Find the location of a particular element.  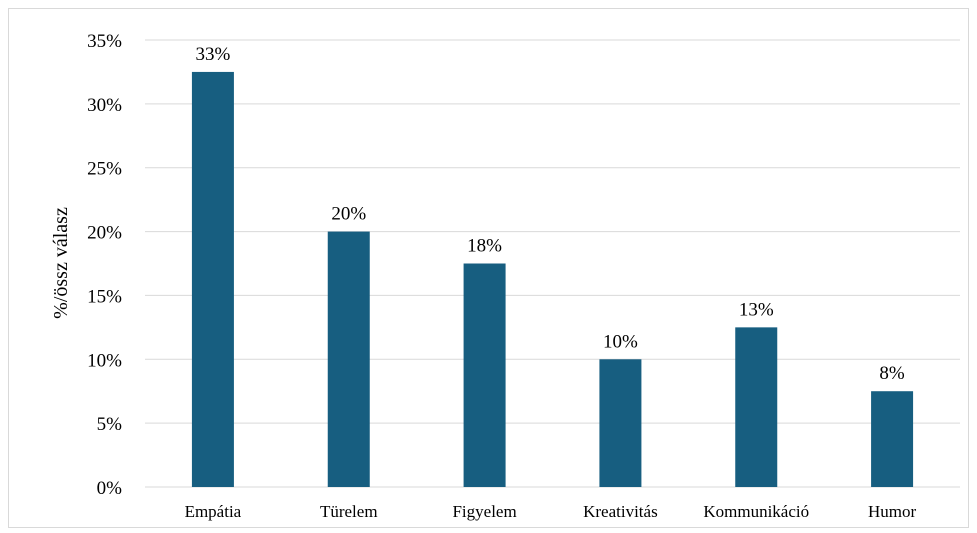

category-label: Türelem is located at coordinates (349, 511).